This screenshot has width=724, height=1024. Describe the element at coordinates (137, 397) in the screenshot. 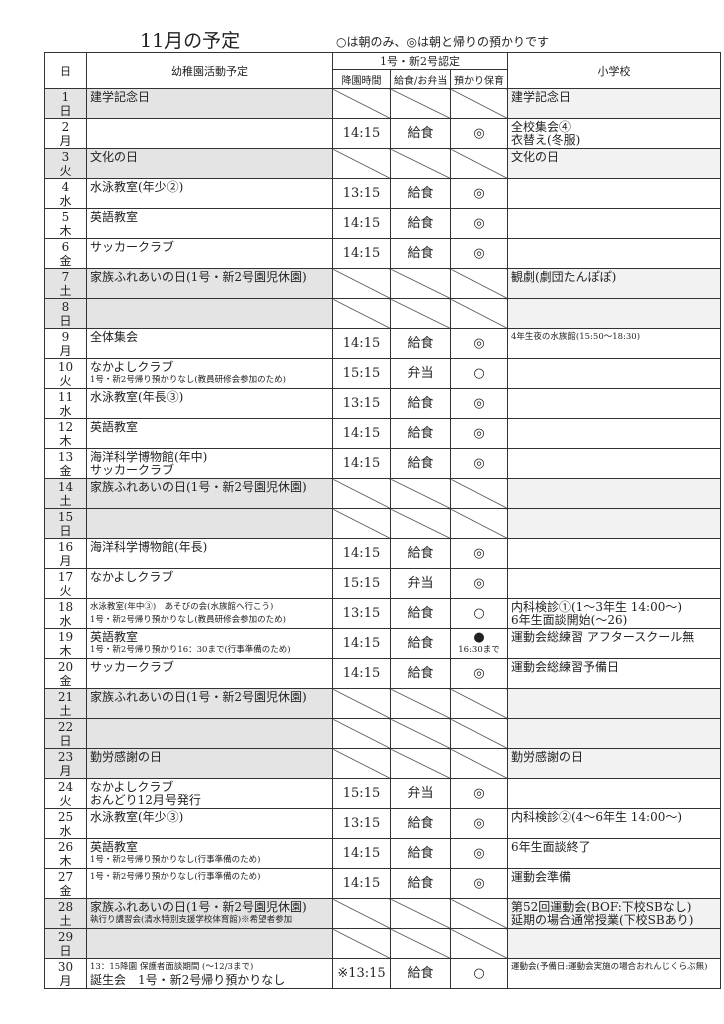

I see `cell-line: 水泳教室(年長③)` at that location.